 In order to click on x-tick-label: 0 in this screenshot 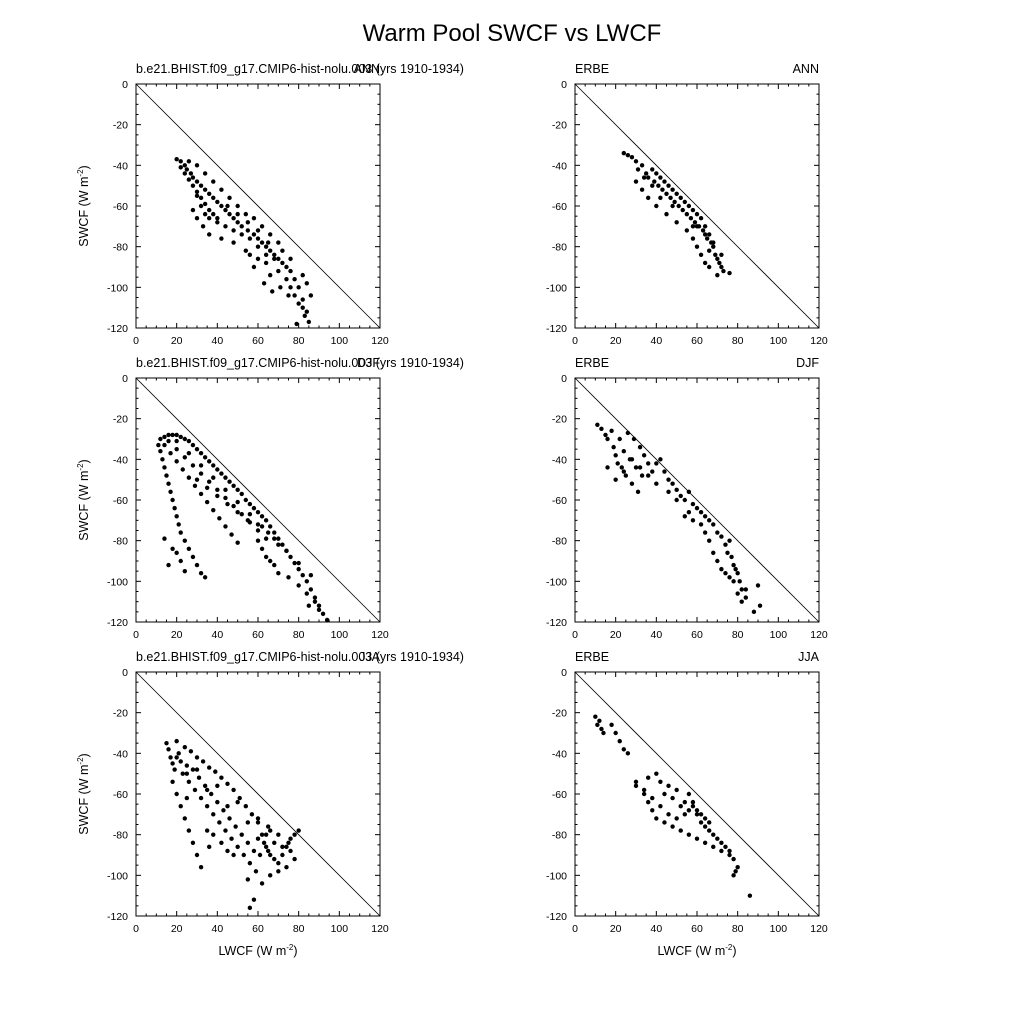, I will do `click(136, 929)`.